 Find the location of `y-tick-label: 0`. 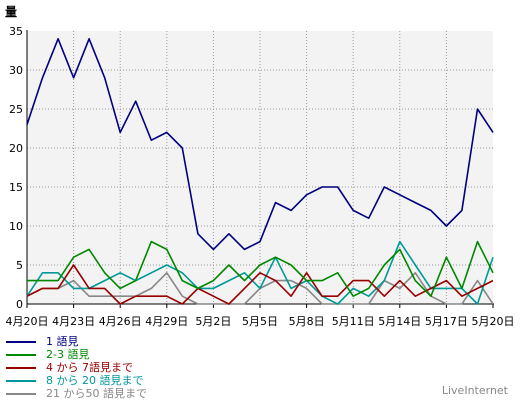

y-tick-label: 0 is located at coordinates (19, 304).